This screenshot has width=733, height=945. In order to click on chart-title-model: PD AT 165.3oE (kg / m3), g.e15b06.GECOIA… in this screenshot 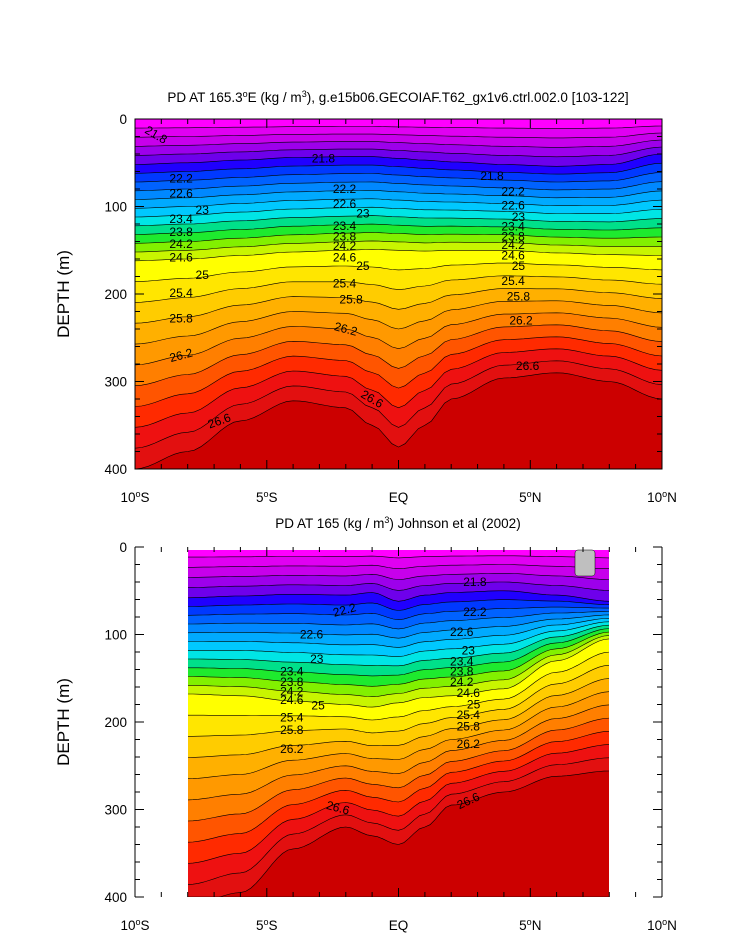, I will do `click(397, 97)`.